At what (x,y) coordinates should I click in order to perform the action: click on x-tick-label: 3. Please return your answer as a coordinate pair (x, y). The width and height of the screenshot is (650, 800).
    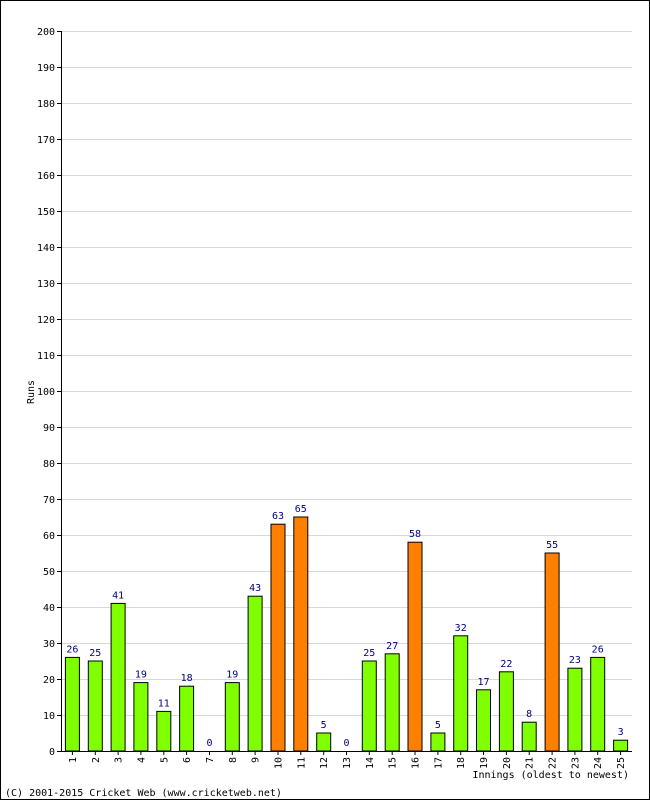
    Looking at the image, I should click on (119, 760).